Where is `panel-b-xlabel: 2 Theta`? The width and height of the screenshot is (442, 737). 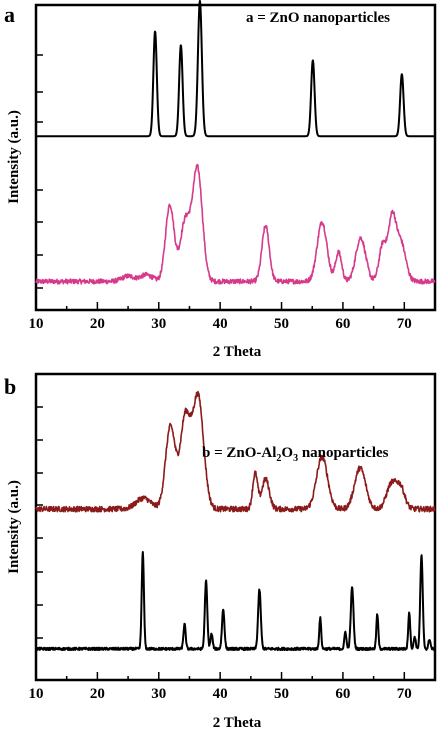
panel-b-xlabel: 2 Theta is located at coordinates (237, 723).